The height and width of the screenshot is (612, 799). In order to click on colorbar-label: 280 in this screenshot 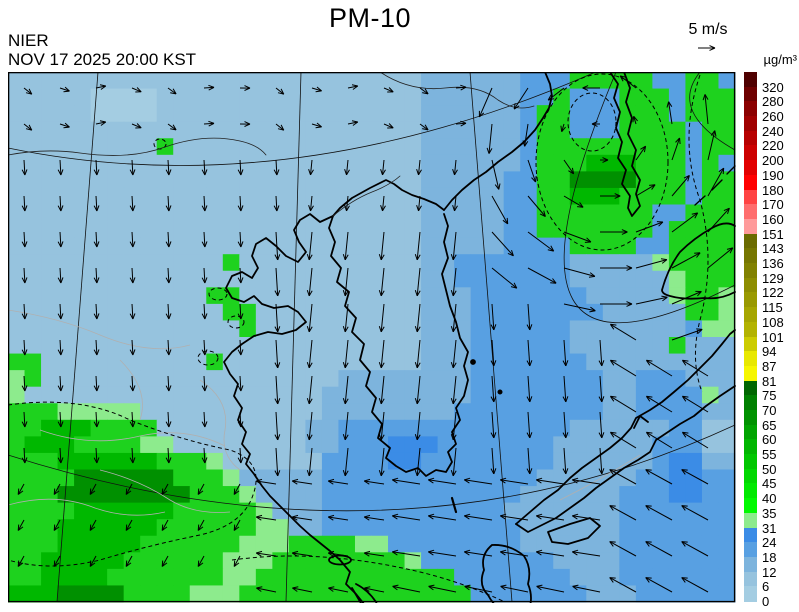, I will do `click(773, 102)`.